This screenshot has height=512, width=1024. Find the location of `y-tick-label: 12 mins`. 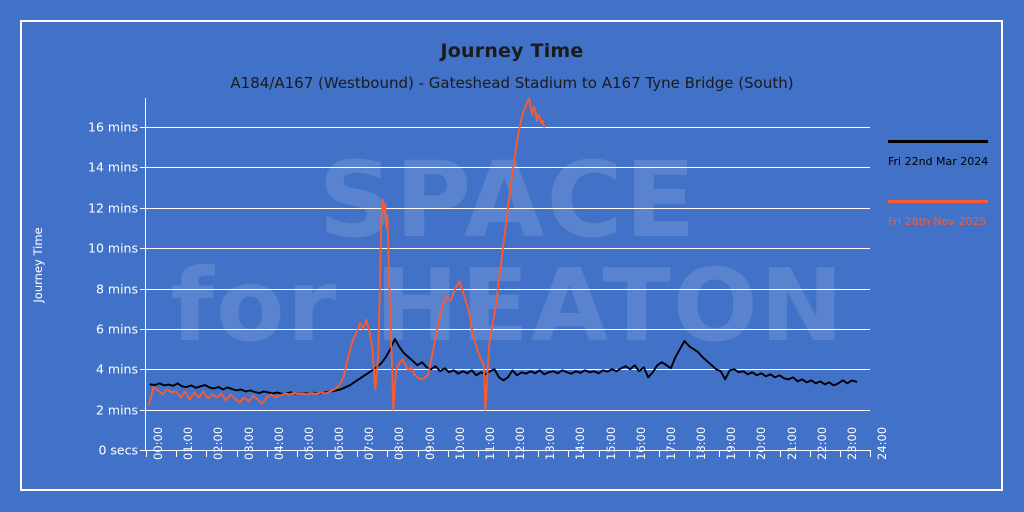

y-tick-label: 12 mins is located at coordinates (113, 208).